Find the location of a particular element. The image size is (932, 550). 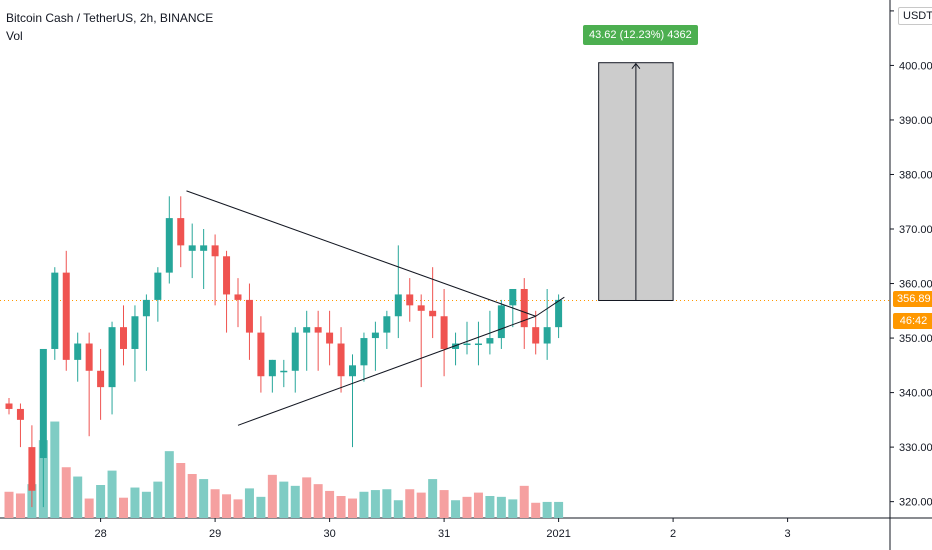

currency-badge: USDT is located at coordinates (915, 16).